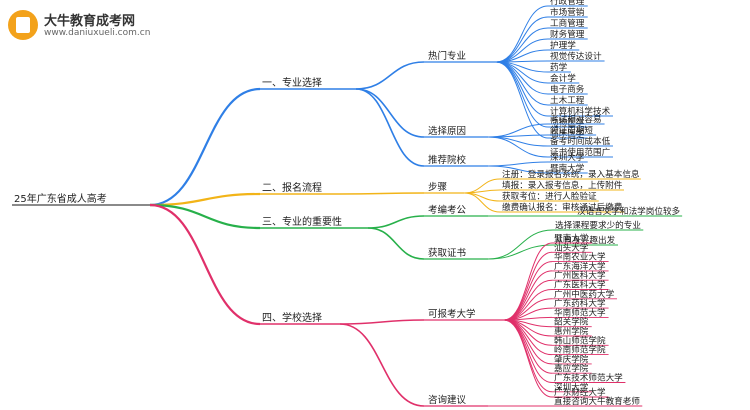 The height and width of the screenshot is (410, 750). Describe the element at coordinates (549, 196) in the screenshot. I see `leaf-label: 获取考位：进行人脸验证` at that location.